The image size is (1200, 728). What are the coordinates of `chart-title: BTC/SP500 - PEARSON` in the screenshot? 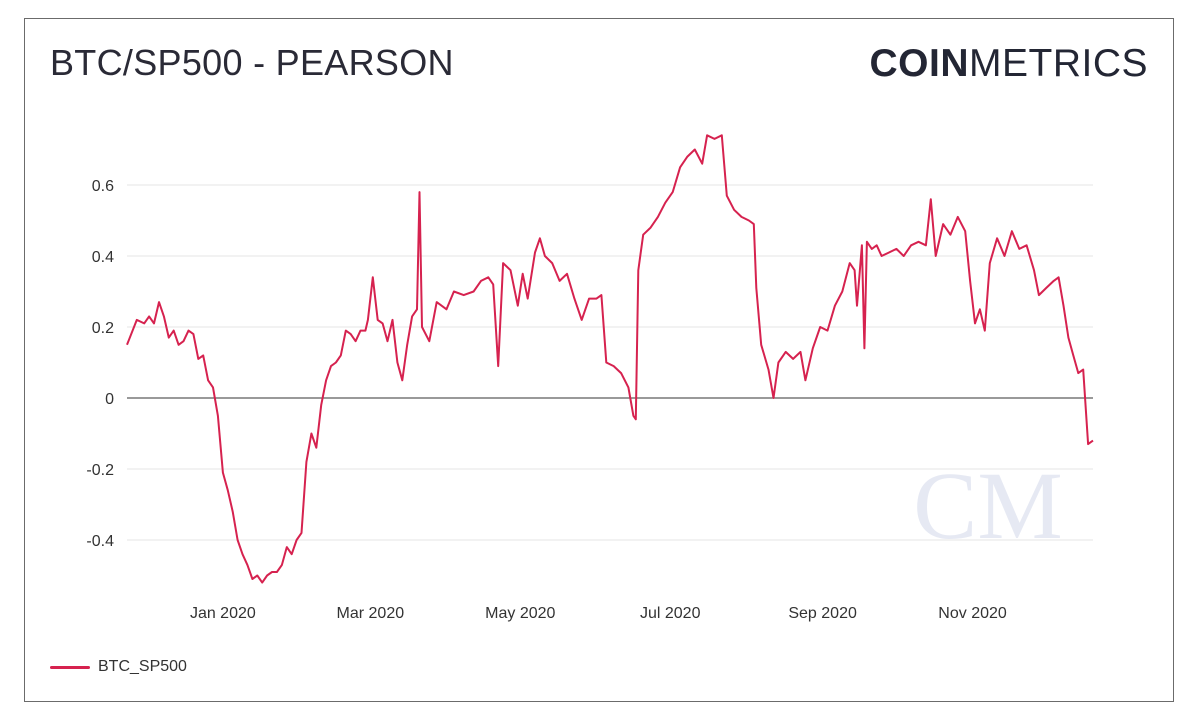 It's located at (252, 62).